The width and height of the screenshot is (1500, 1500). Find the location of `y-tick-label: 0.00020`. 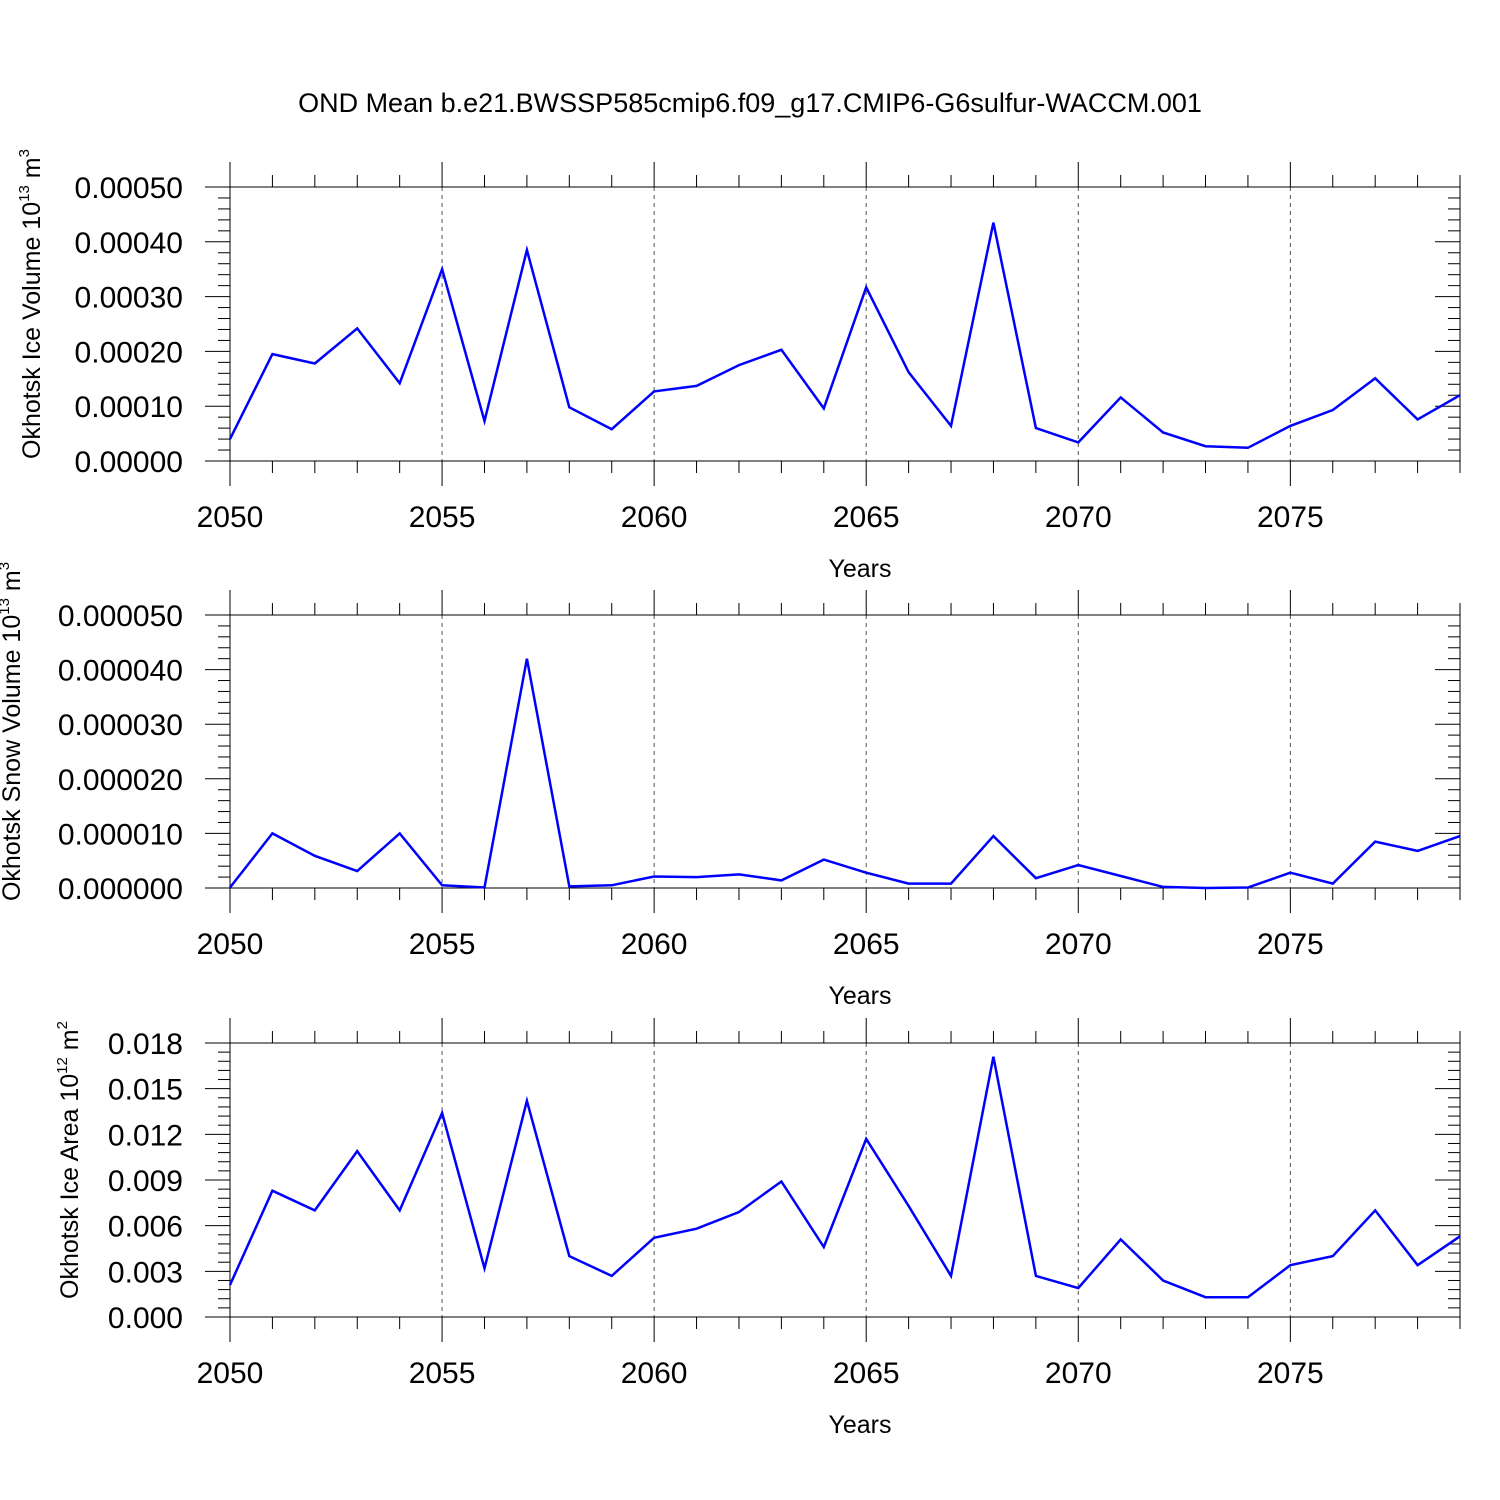

y-tick-label: 0.00020 is located at coordinates (129, 352).